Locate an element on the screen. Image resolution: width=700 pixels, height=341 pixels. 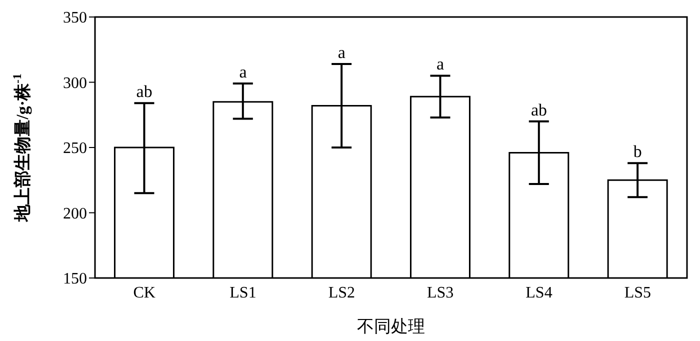
y-tick-label: 250 is located at coordinates (75, 149).